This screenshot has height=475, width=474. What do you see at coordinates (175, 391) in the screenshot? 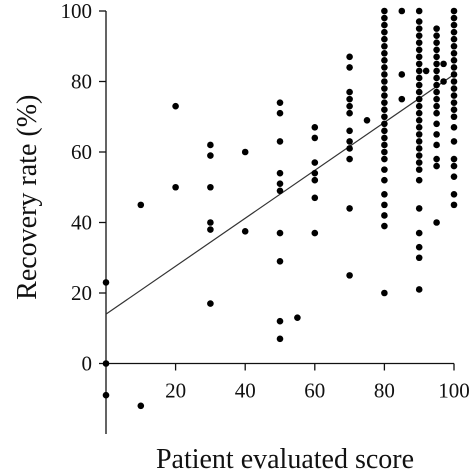
I see `x-tick-label: 20` at bounding box center [175, 391].